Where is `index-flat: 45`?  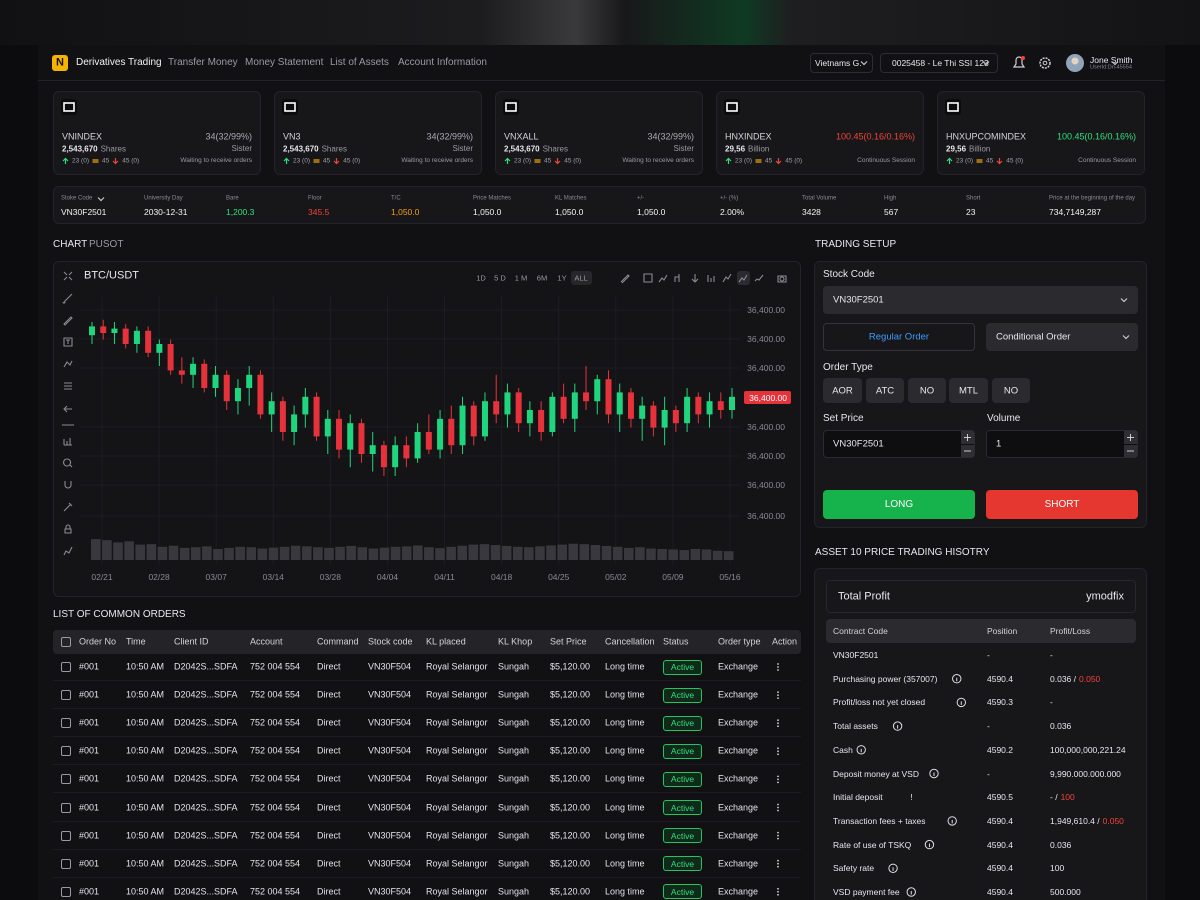 index-flat: 45 is located at coordinates (989, 161).